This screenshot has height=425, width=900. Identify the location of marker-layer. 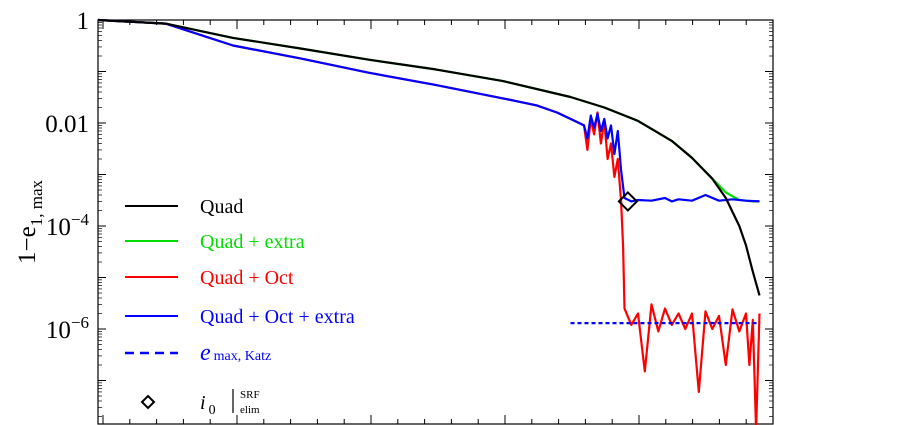
(628, 201).